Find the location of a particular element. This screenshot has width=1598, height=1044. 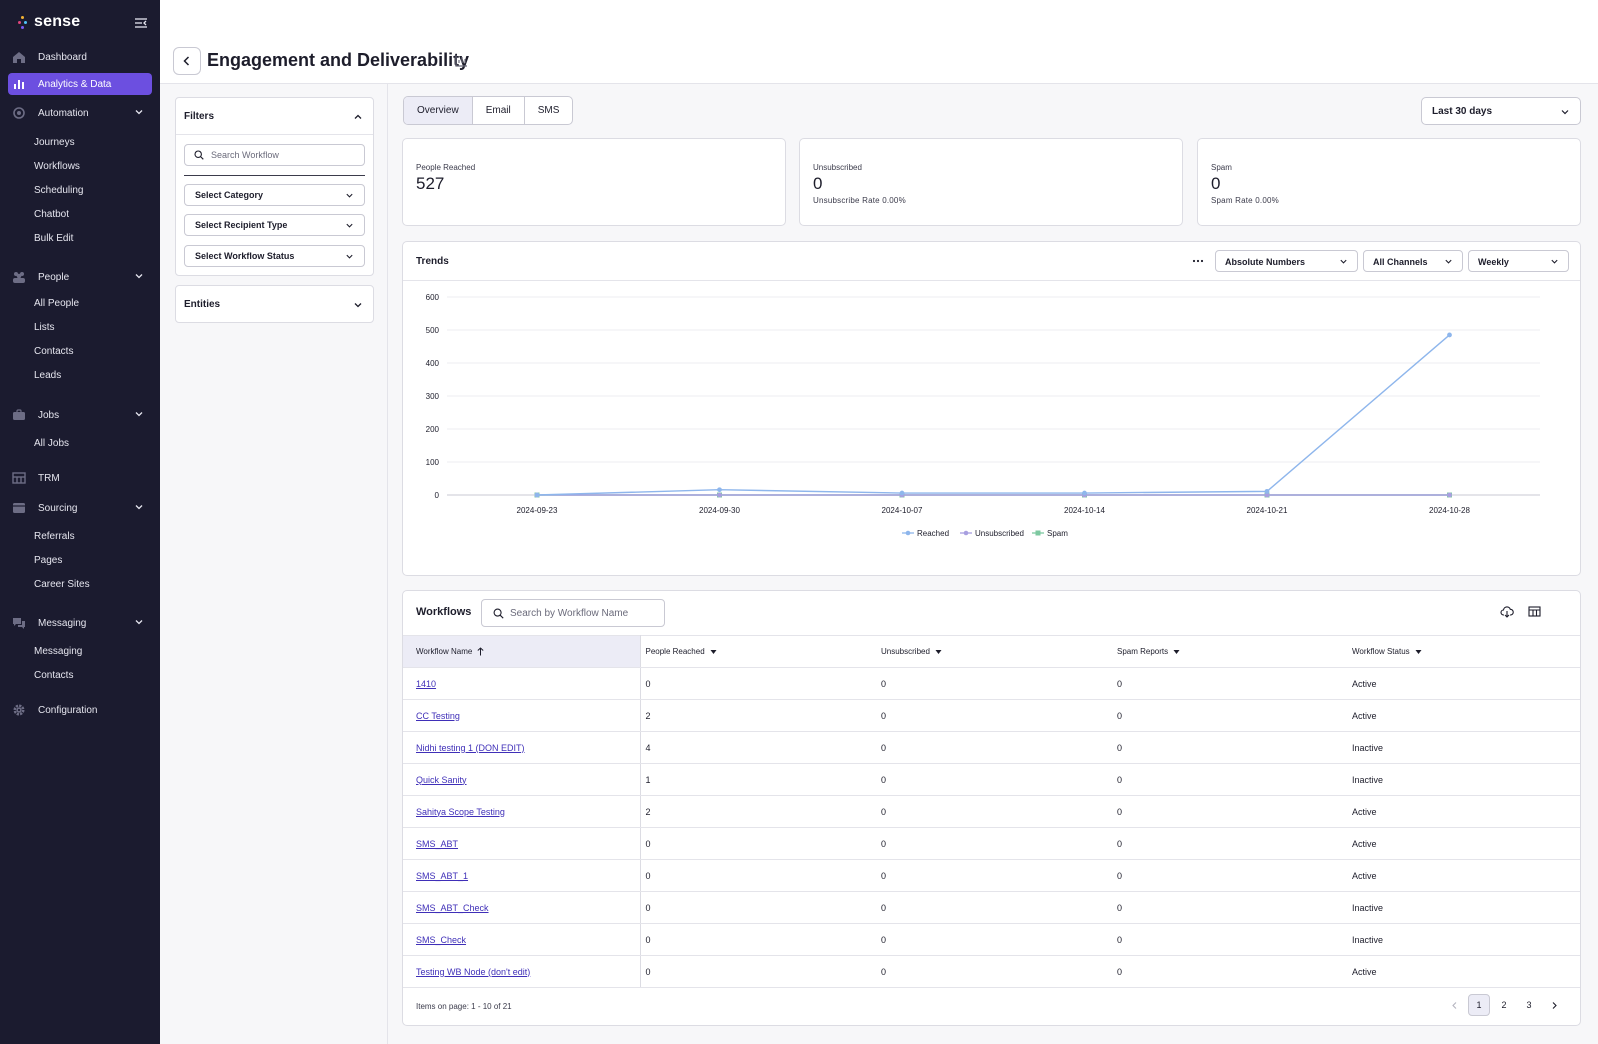

nav-sourcing: Sourcing is located at coordinates (80, 508).